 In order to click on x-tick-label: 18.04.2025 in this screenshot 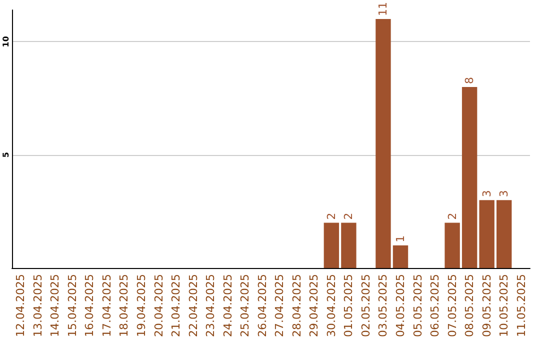, I will do `click(124, 306)`.